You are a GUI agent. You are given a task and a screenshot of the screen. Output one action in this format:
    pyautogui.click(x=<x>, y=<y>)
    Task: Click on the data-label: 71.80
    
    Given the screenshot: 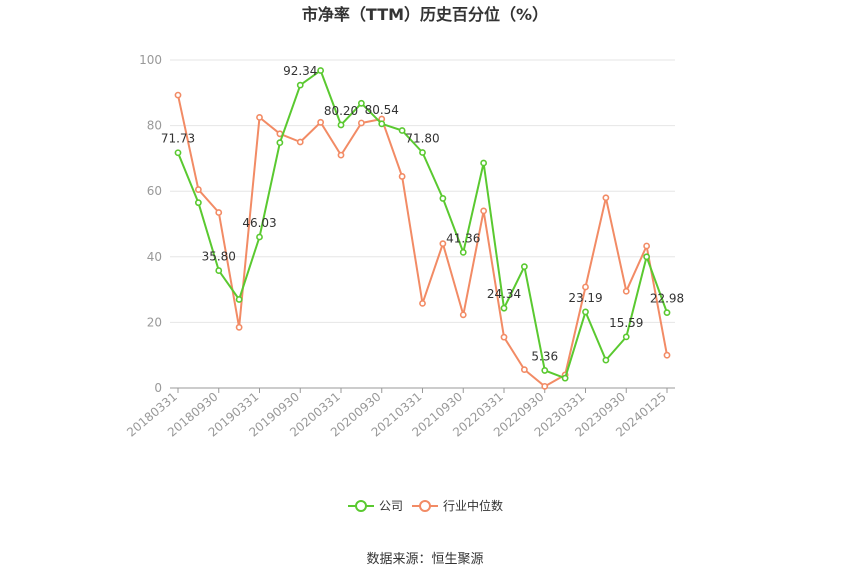 What is the action you would take?
    pyautogui.click(x=422, y=138)
    